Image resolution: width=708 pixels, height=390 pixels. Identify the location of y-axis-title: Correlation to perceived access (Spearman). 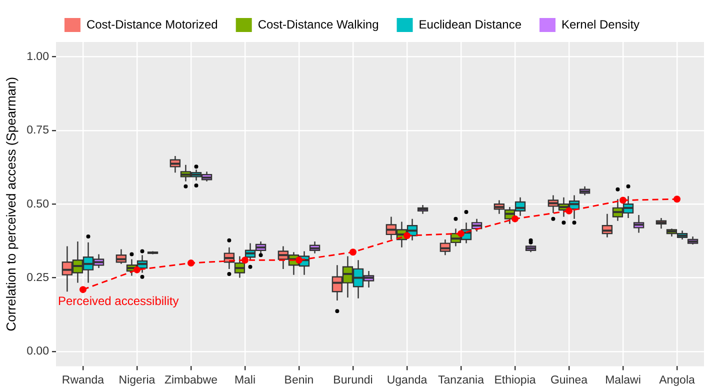
(10, 204).